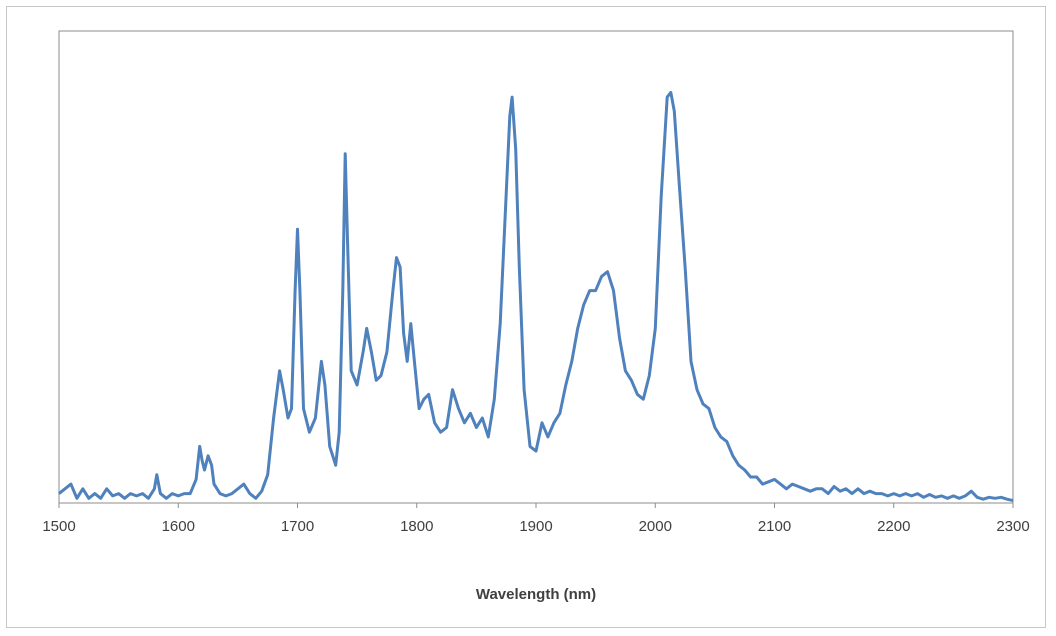 This screenshot has width=1056, height=636. I want to click on x-tick-label: 1800, so click(416, 526).